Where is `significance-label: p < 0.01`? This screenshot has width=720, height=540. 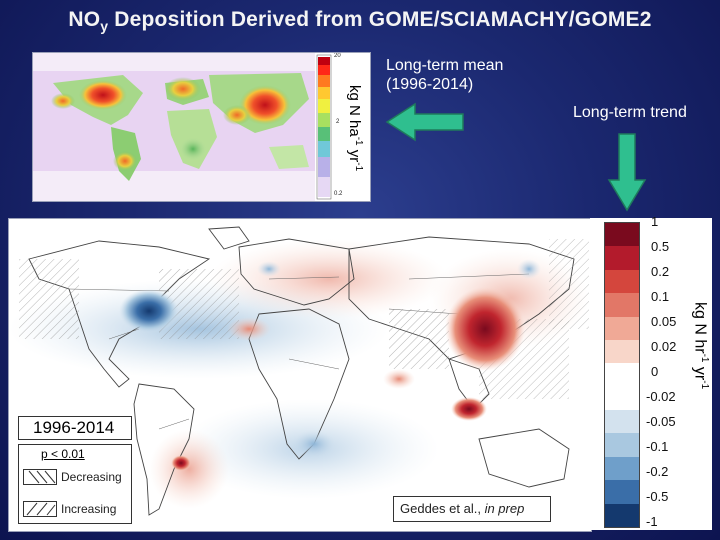
significance-label: p < 0.01 is located at coordinates (63, 454).